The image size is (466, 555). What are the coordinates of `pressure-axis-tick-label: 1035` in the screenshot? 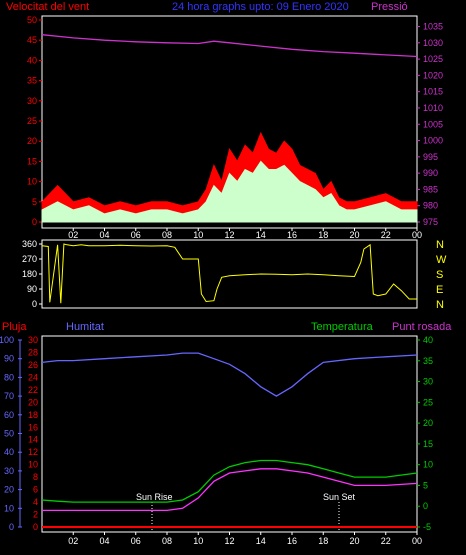 It's located at (433, 27).